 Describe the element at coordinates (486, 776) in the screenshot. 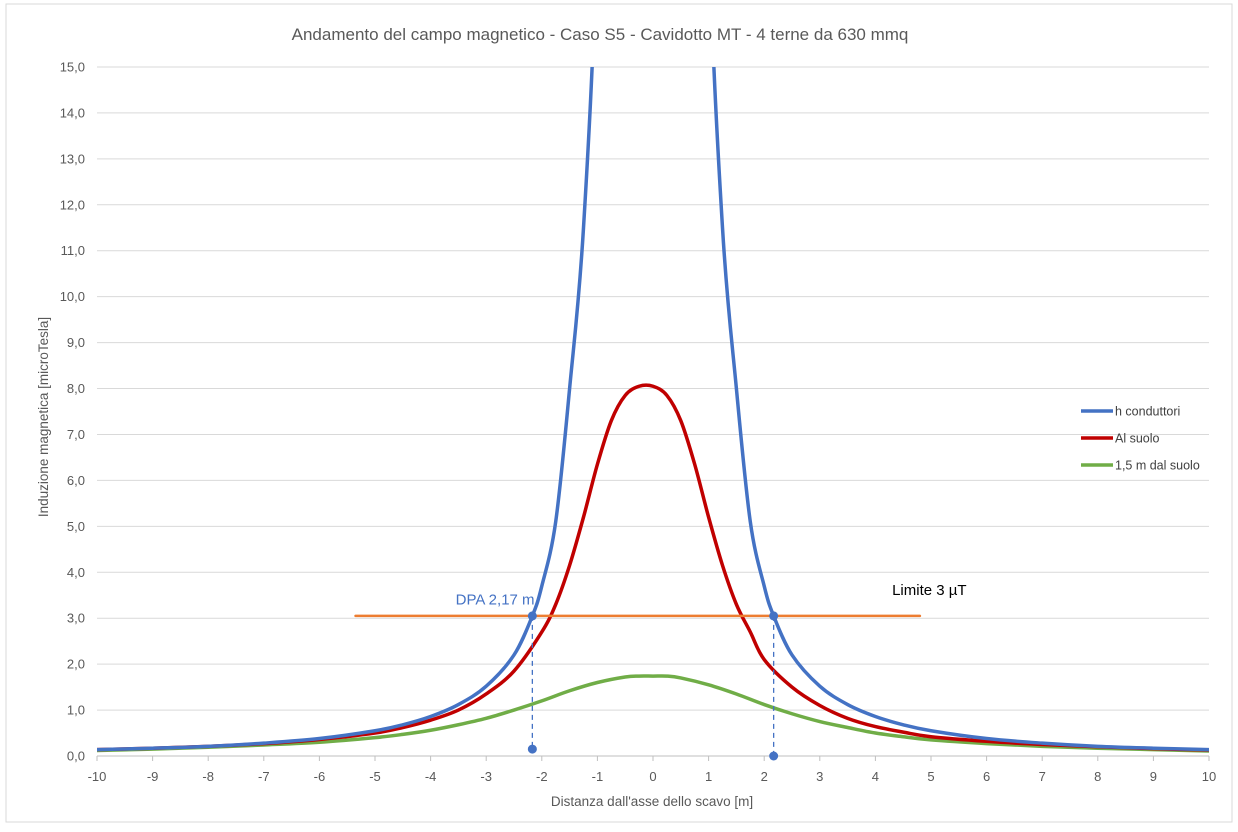

I see `x-tick-label: -3` at that location.